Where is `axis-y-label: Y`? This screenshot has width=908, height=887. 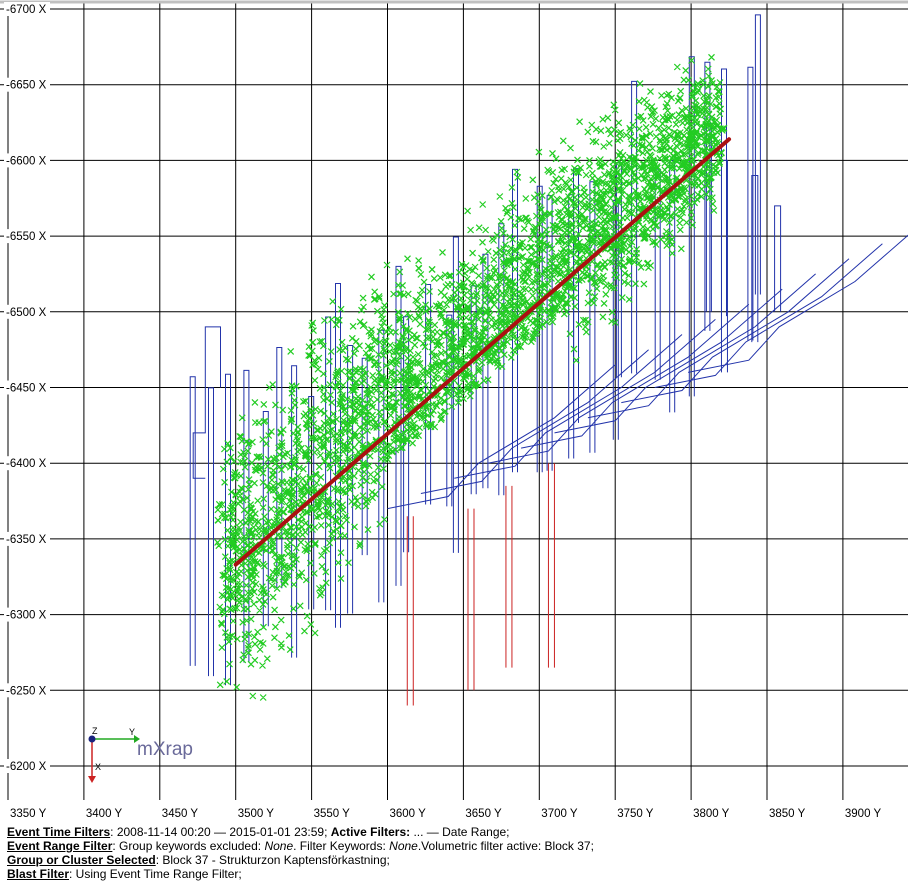 axis-y-label: Y is located at coordinates (132, 732).